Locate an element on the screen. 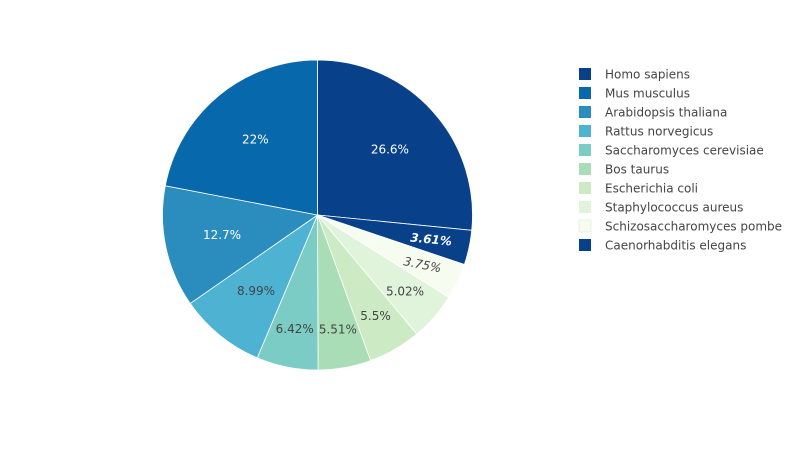  legend-item-arabidopsis-thaliana: Arabidopsis thaliana is located at coordinates (653, 113).